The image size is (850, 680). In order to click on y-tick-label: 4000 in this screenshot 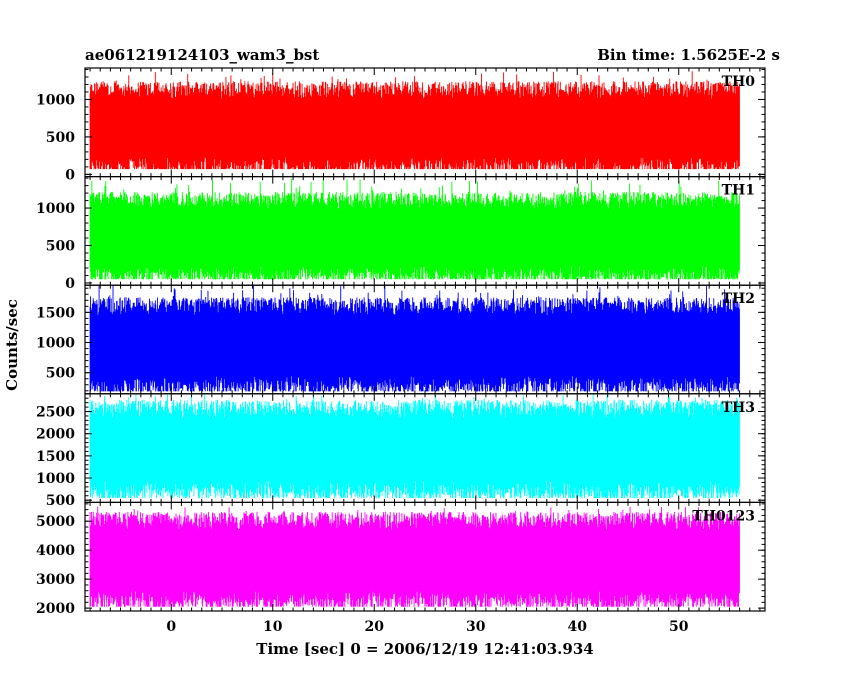, I will do `click(55, 551)`.